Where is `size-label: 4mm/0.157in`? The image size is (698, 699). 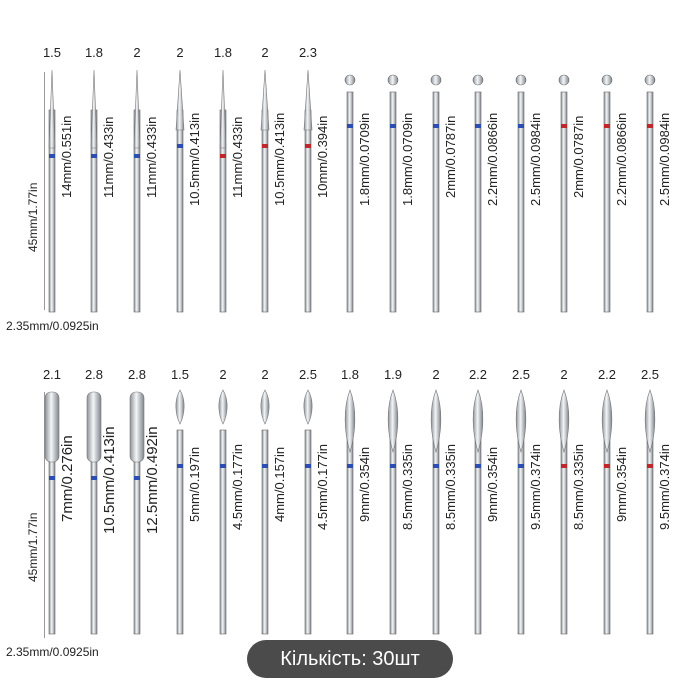 size-label: 4mm/0.157in is located at coordinates (279, 484).